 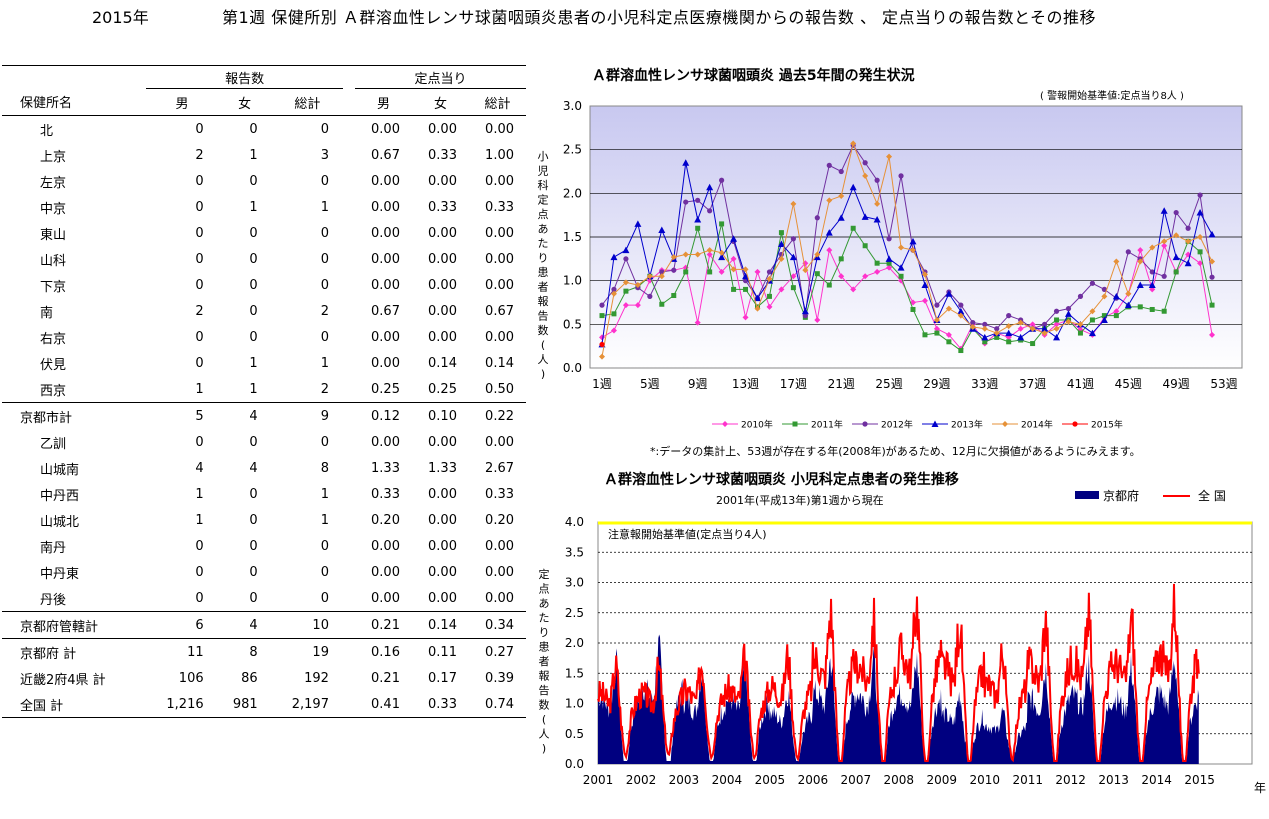 I want to click on chart1-ylabel-char: 告, so click(x=543, y=316).